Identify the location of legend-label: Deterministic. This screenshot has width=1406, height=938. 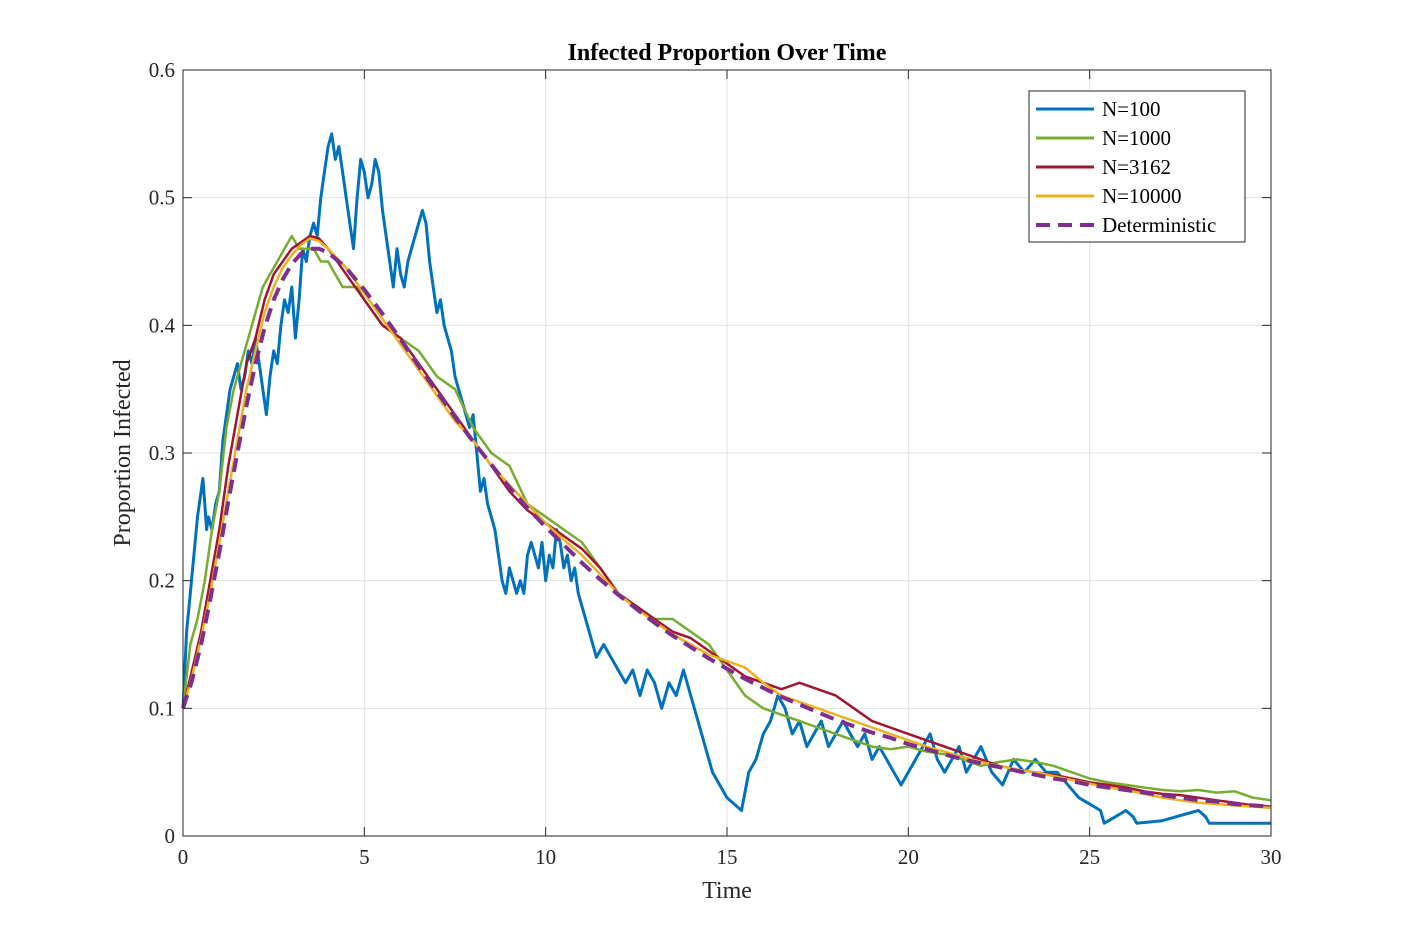
(1159, 225).